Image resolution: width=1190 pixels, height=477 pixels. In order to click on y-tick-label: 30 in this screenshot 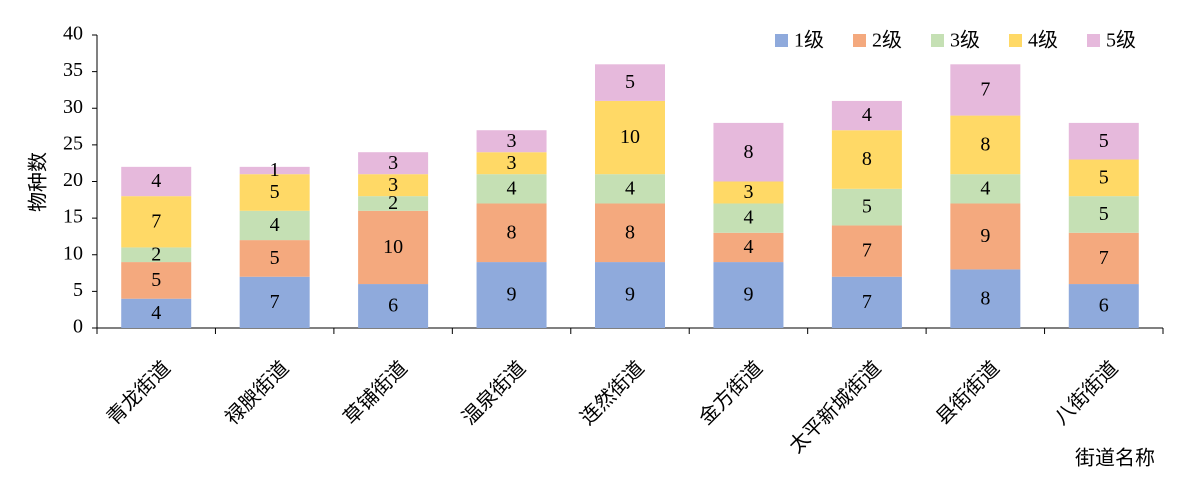, I will do `click(73, 107)`.